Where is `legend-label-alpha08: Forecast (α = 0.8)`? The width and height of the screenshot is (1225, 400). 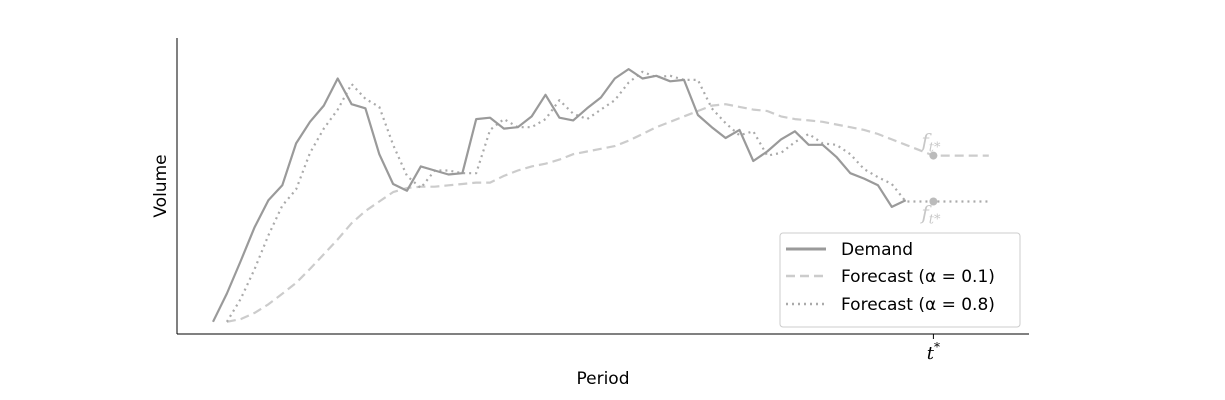 legend-label-alpha08: Forecast (α = 0.8) is located at coordinates (918, 305).